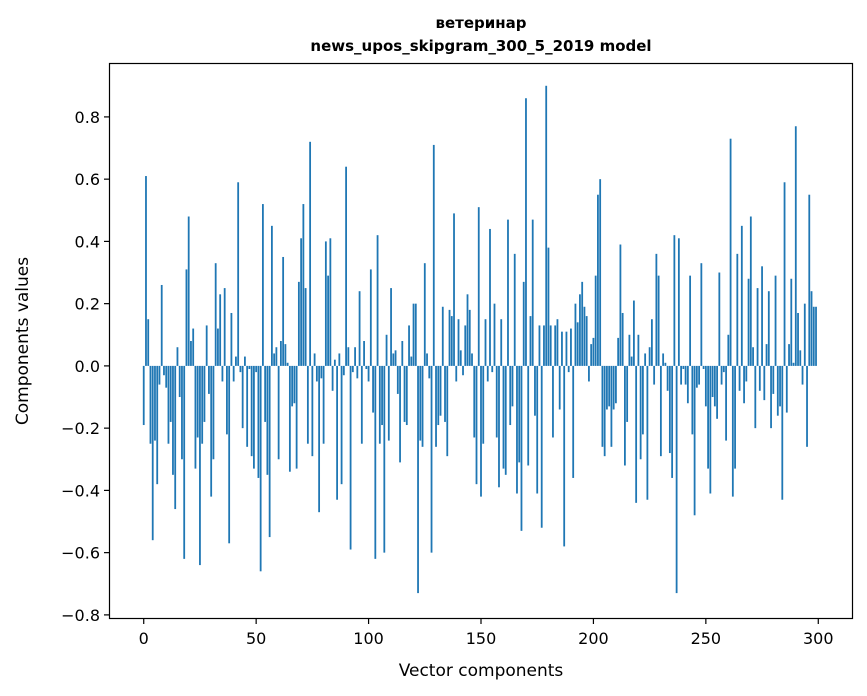 The height and width of the screenshot is (696, 867). What do you see at coordinates (80, 553) in the screenshot?
I see `y-tick-label: −0.6` at bounding box center [80, 553].